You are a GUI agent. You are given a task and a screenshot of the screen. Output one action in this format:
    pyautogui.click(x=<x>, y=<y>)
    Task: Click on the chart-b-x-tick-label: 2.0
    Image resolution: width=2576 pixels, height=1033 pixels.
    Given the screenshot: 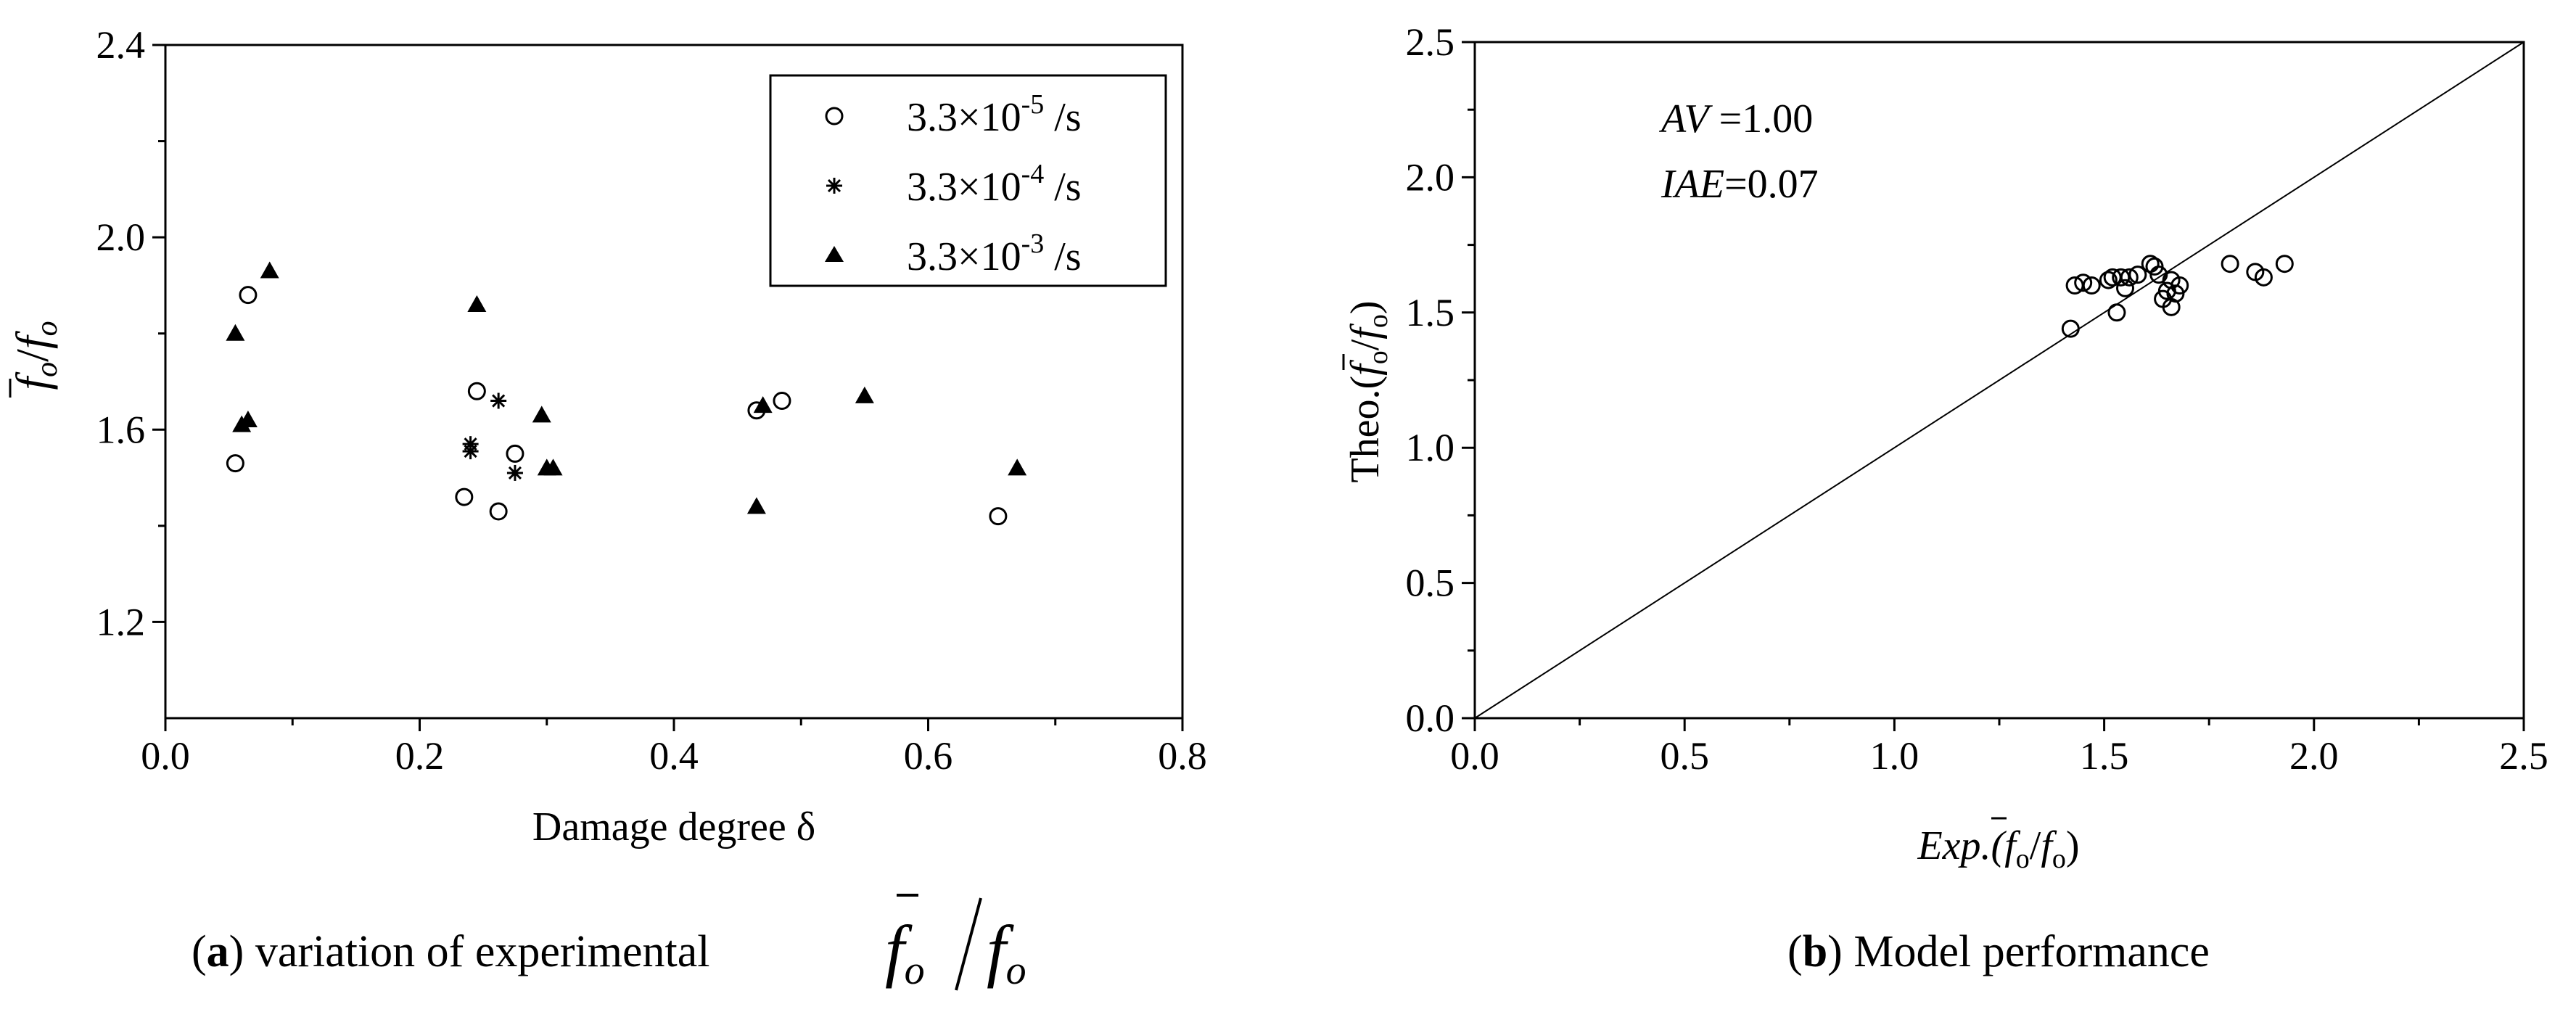 What is the action you would take?
    pyautogui.click(x=2314, y=756)
    